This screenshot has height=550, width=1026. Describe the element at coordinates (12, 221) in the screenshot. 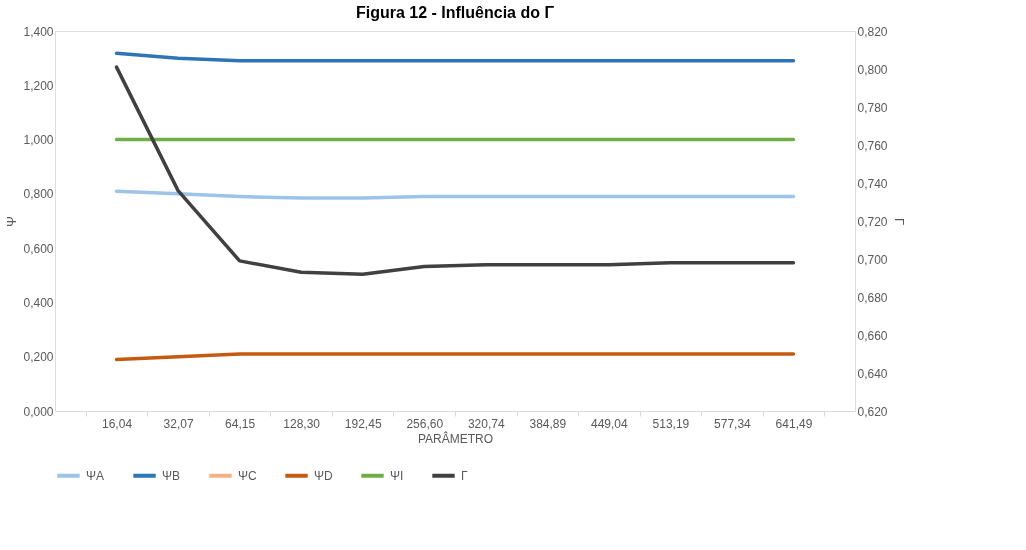

I see `y-axis-title: Ψ` at that location.